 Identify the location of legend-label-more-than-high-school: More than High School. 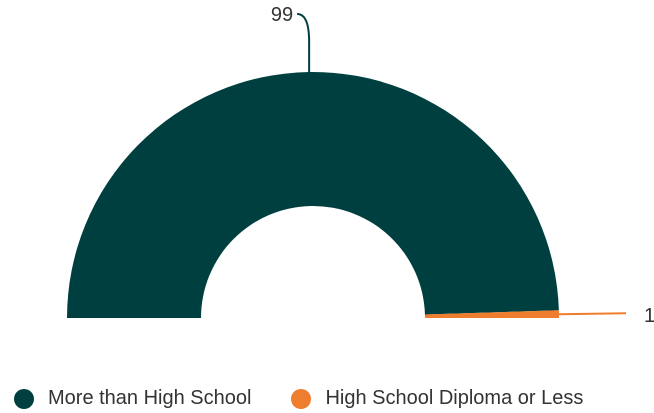
(150, 398).